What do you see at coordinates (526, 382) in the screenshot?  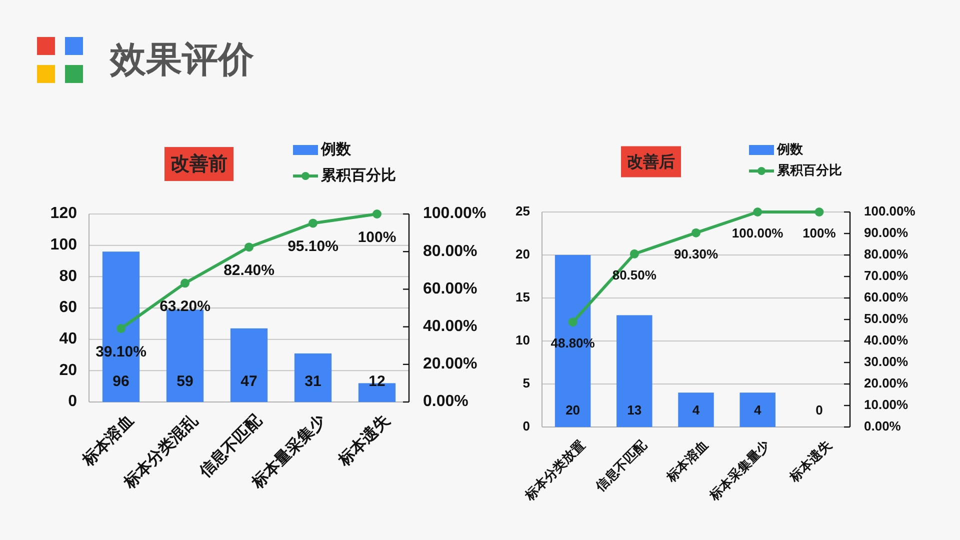 I see `y-tick-label: 5` at bounding box center [526, 382].